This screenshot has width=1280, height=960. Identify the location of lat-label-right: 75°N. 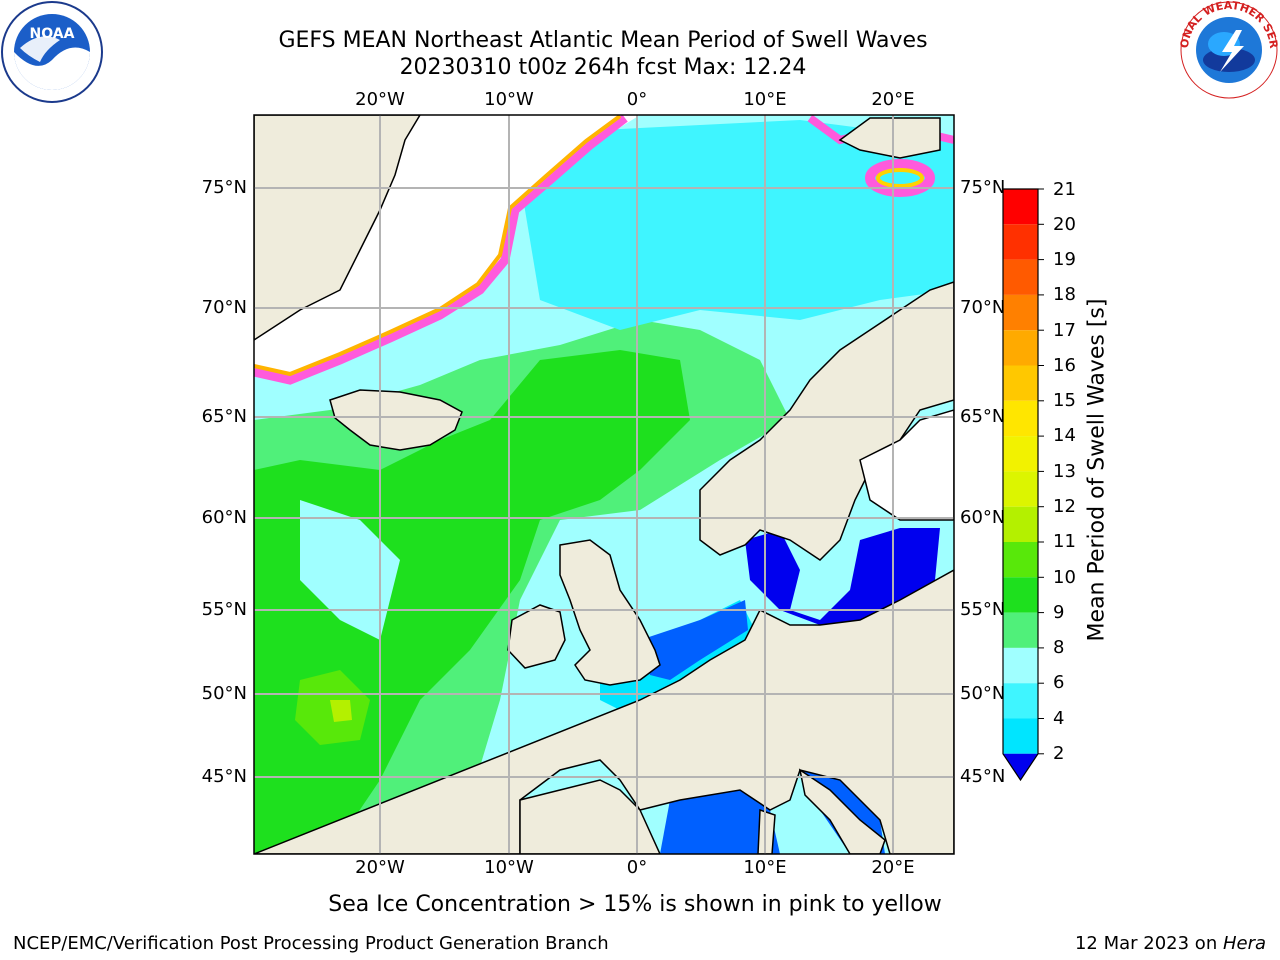
(983, 187).